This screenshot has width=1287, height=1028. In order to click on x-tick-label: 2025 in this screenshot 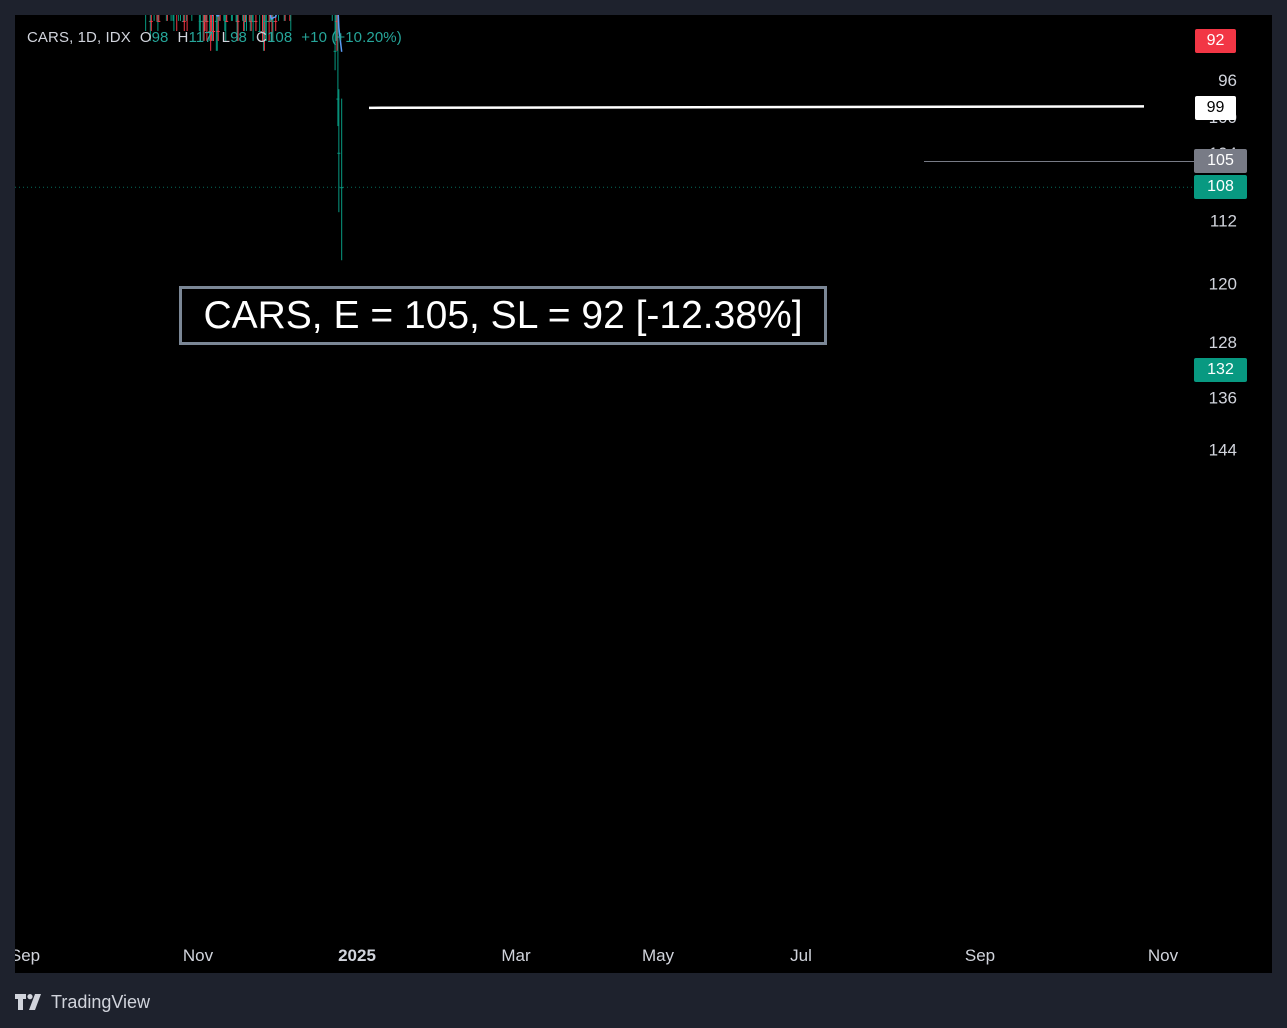, I will do `click(357, 955)`.